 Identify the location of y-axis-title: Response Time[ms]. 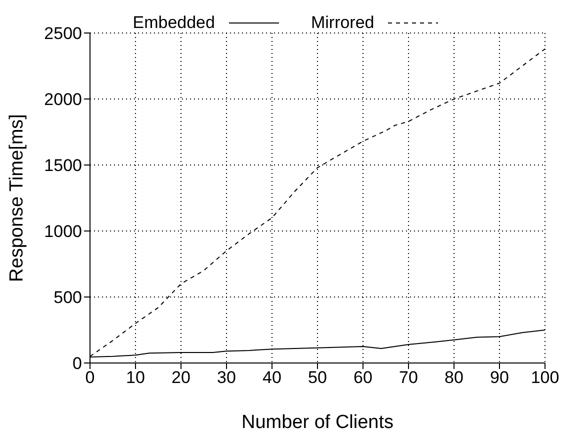
(17, 198).